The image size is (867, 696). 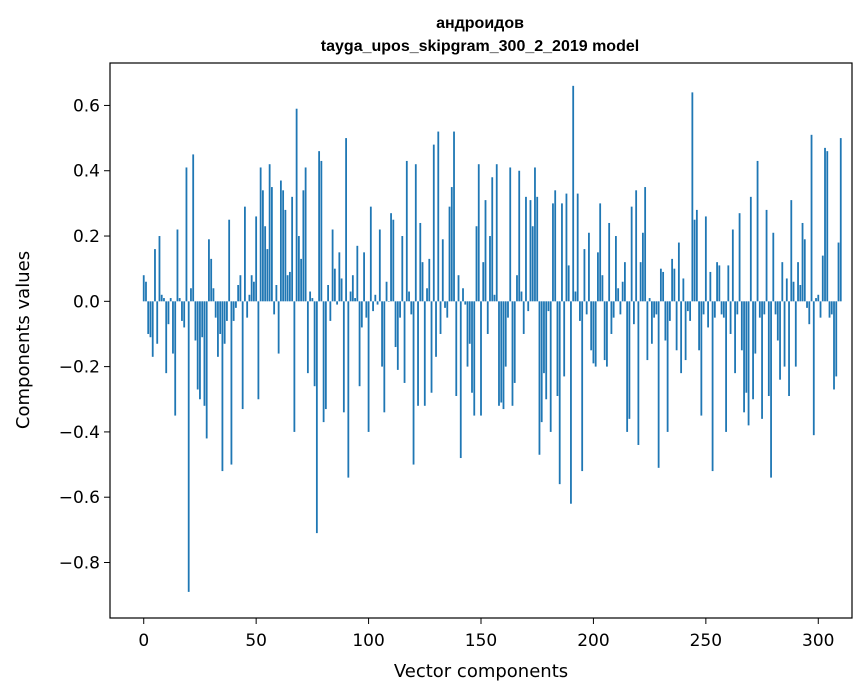 I want to click on chart-title: андроидов, so click(x=480, y=23).